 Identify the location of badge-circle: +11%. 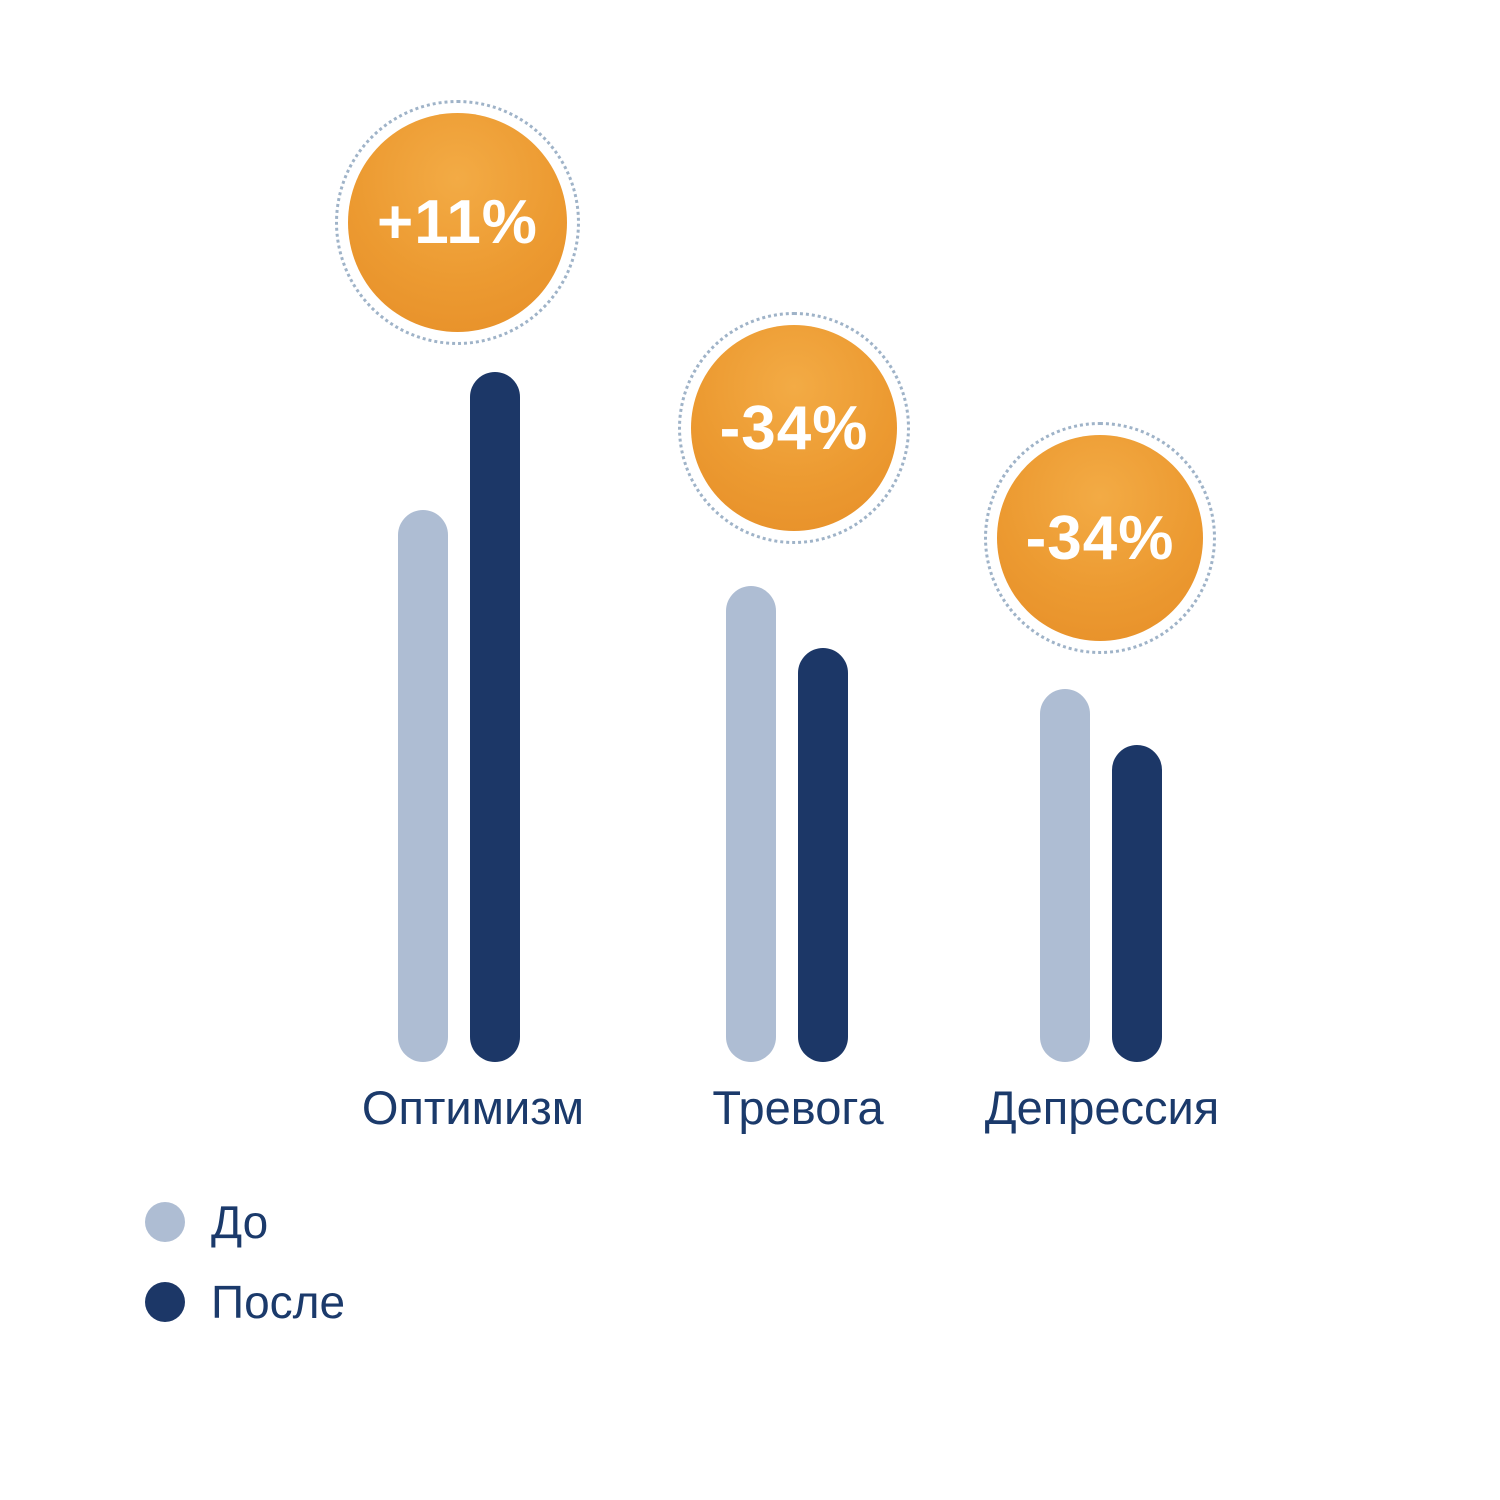
(457, 222).